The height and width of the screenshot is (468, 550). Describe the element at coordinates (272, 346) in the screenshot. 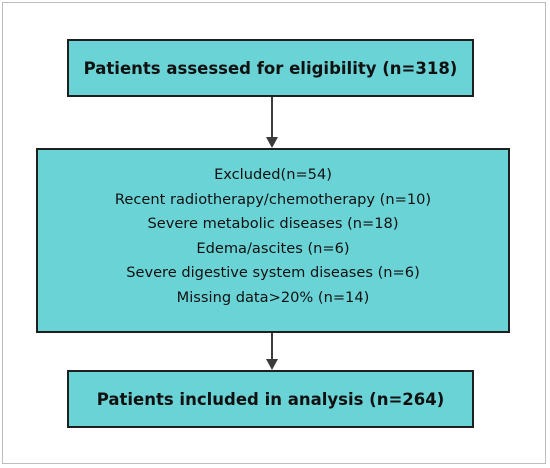

I see `arrow-2-shaft` at that location.